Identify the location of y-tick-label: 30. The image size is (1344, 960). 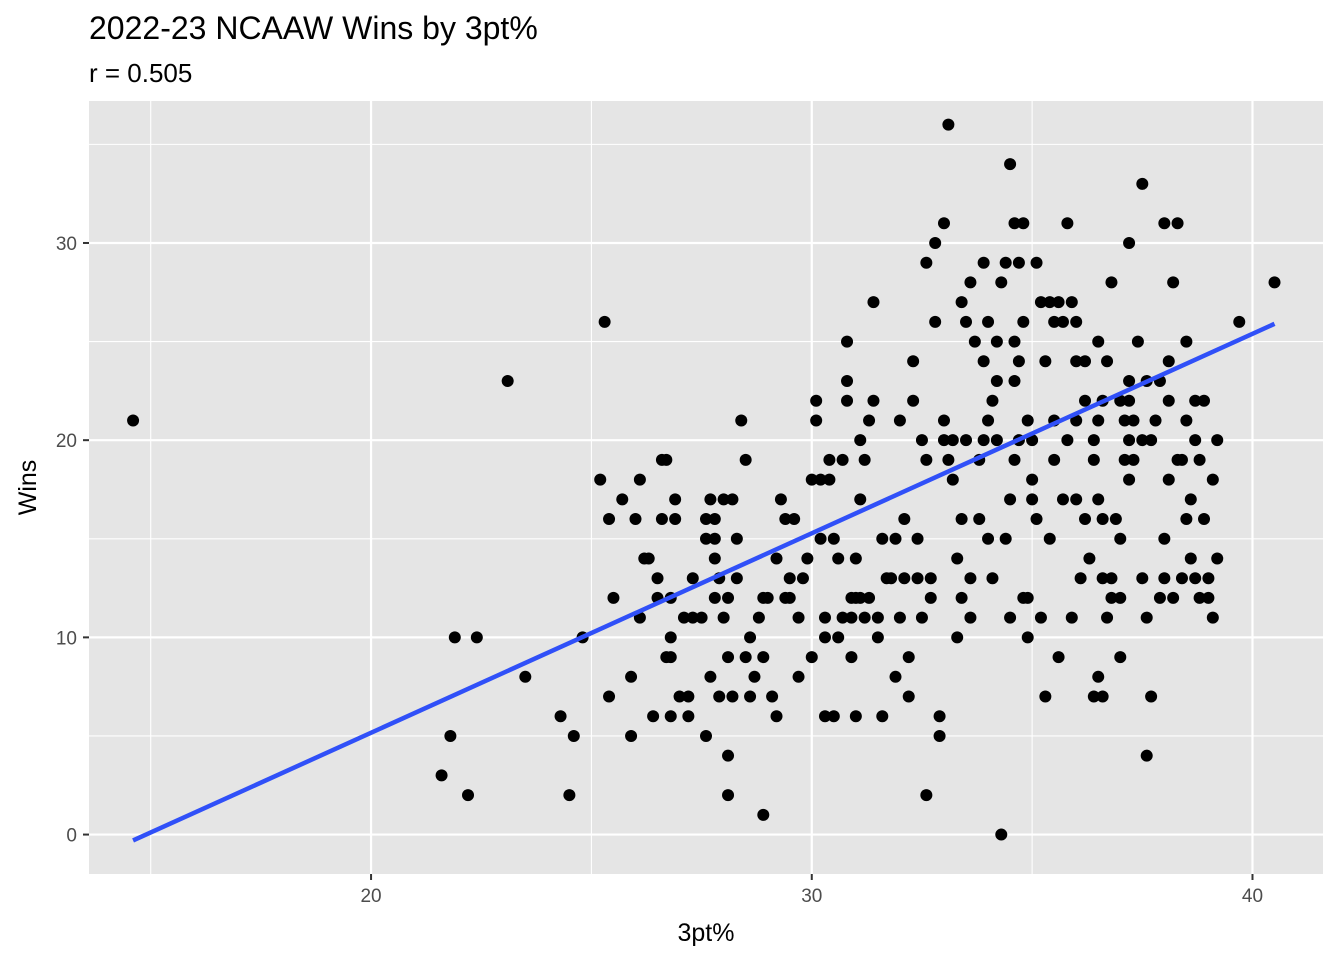
(66, 244).